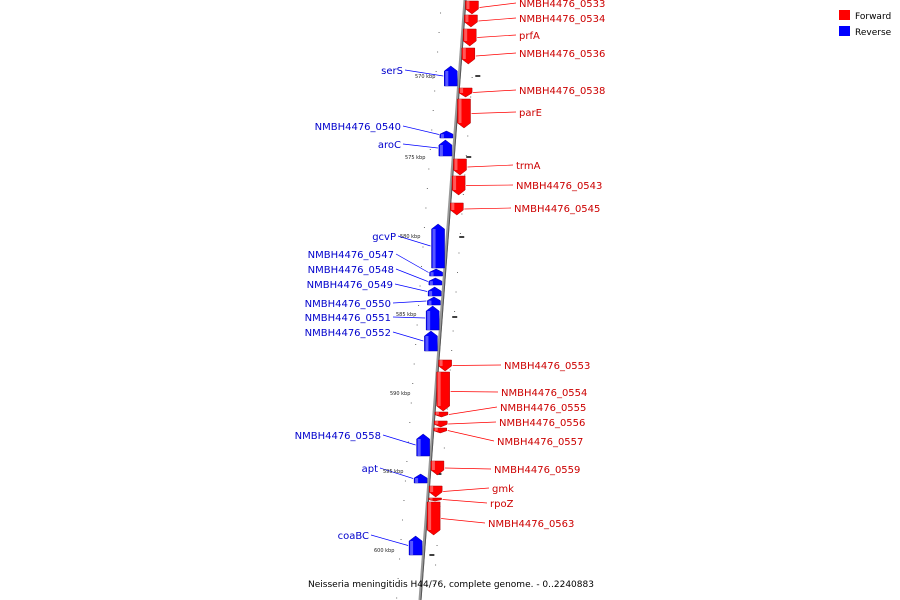 Image resolution: width=900 pixels, height=600 pixels. What do you see at coordinates (351, 255) in the screenshot?
I see `gene-label-nmbh4476_0547: NMBH4476_0547` at bounding box center [351, 255].